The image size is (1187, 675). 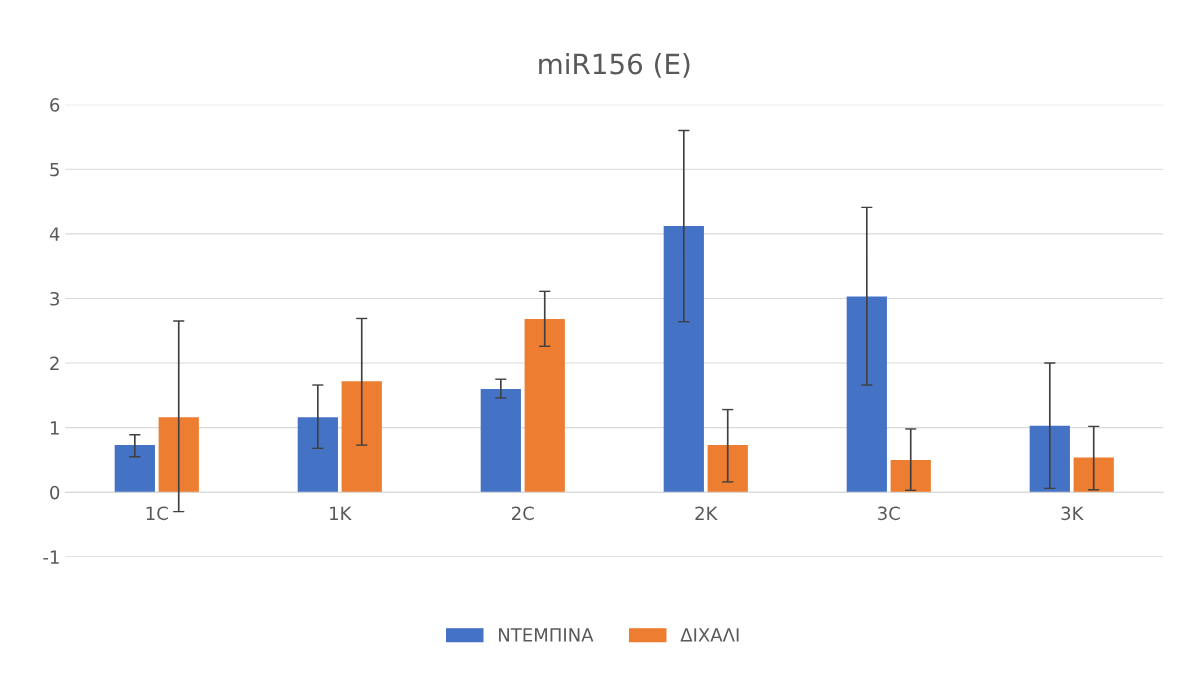 What do you see at coordinates (54, 234) in the screenshot?
I see `y-tick-label: 4` at bounding box center [54, 234].